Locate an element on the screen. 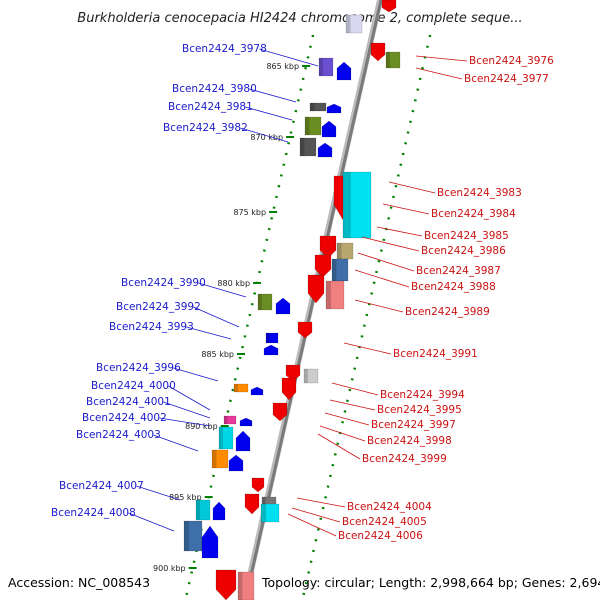  gene-label-right: Bcen2424_3989 is located at coordinates (447, 312).